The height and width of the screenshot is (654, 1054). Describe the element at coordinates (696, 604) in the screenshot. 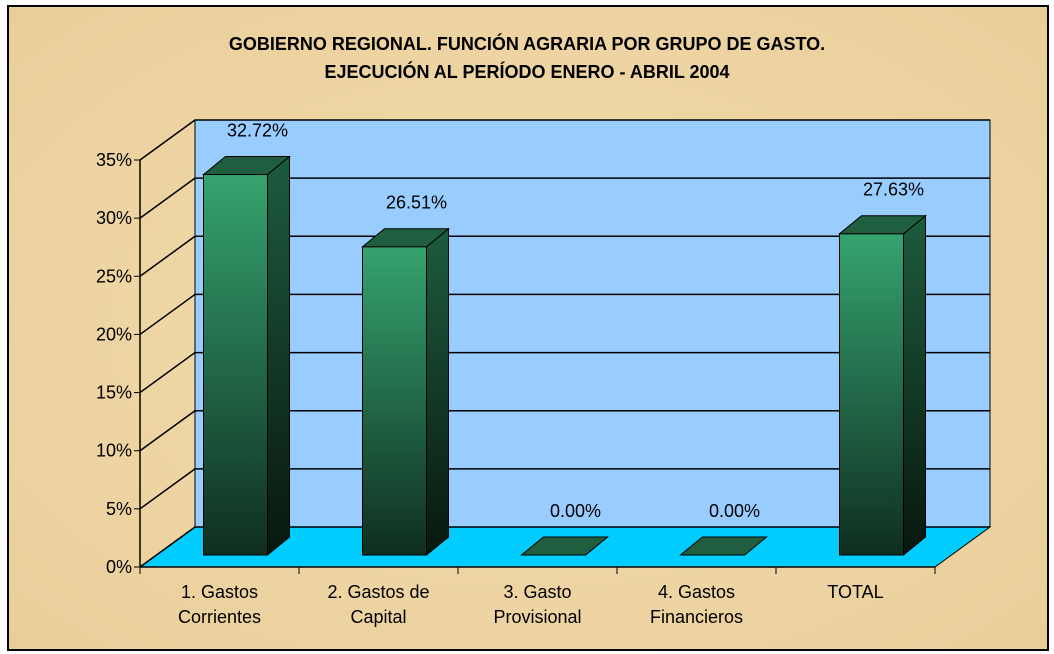

I see `x-tick-label: 4. Gastos Financieros` at that location.